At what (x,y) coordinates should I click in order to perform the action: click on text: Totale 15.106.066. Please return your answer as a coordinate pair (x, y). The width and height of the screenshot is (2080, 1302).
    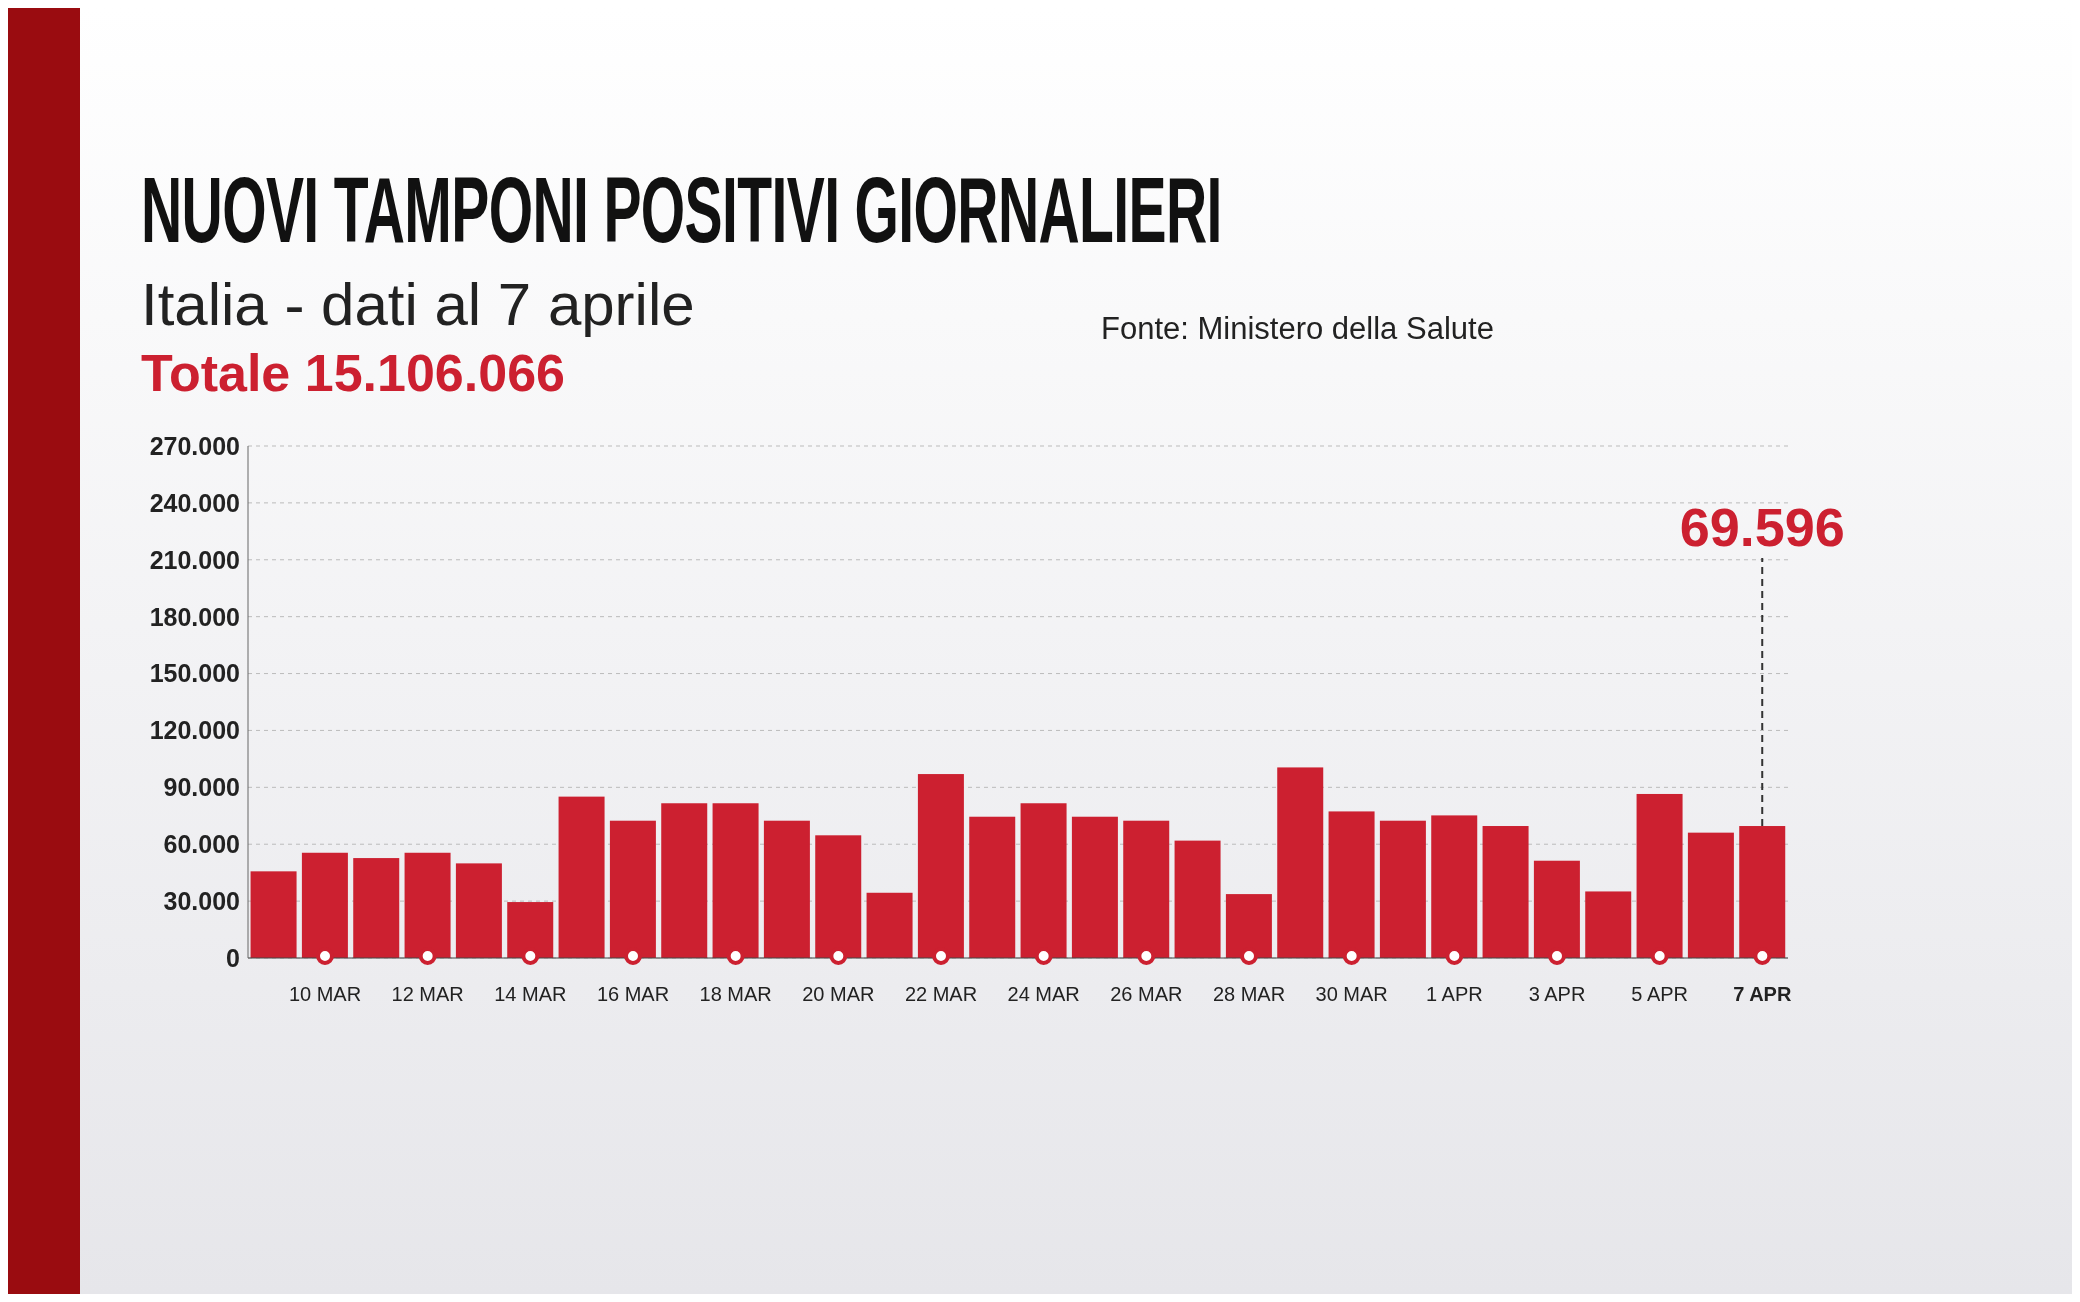
    Looking at the image, I should click on (353, 373).